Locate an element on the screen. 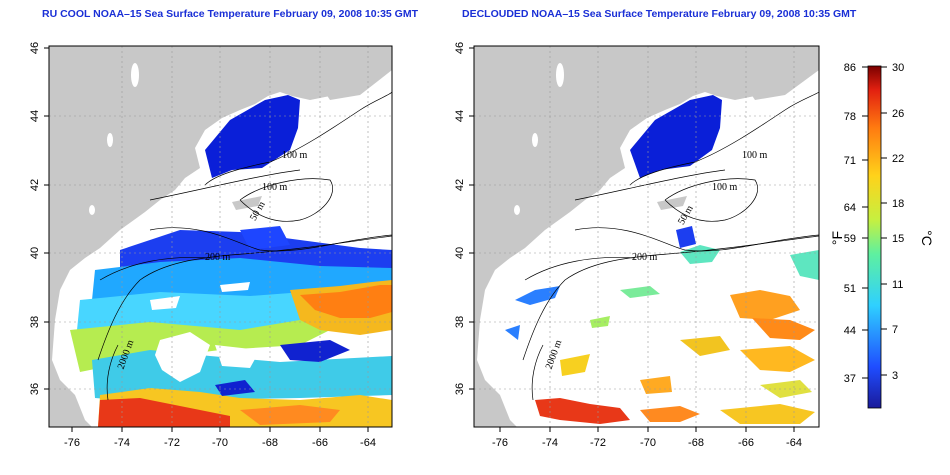 The height and width of the screenshot is (475, 950). celsius-tick: 7 is located at coordinates (895, 330).